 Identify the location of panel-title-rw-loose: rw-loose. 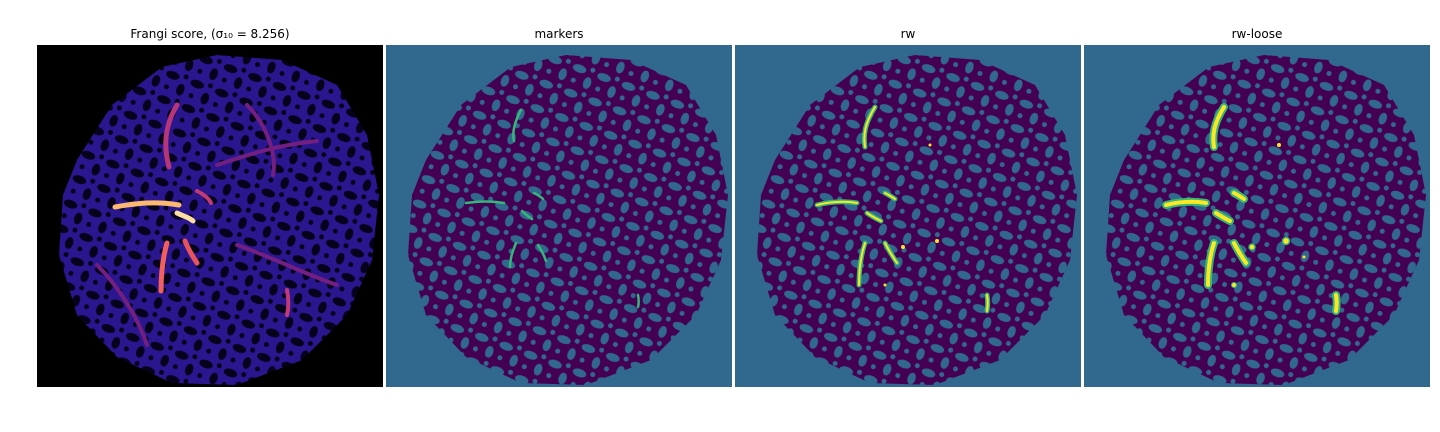
(1257, 34).